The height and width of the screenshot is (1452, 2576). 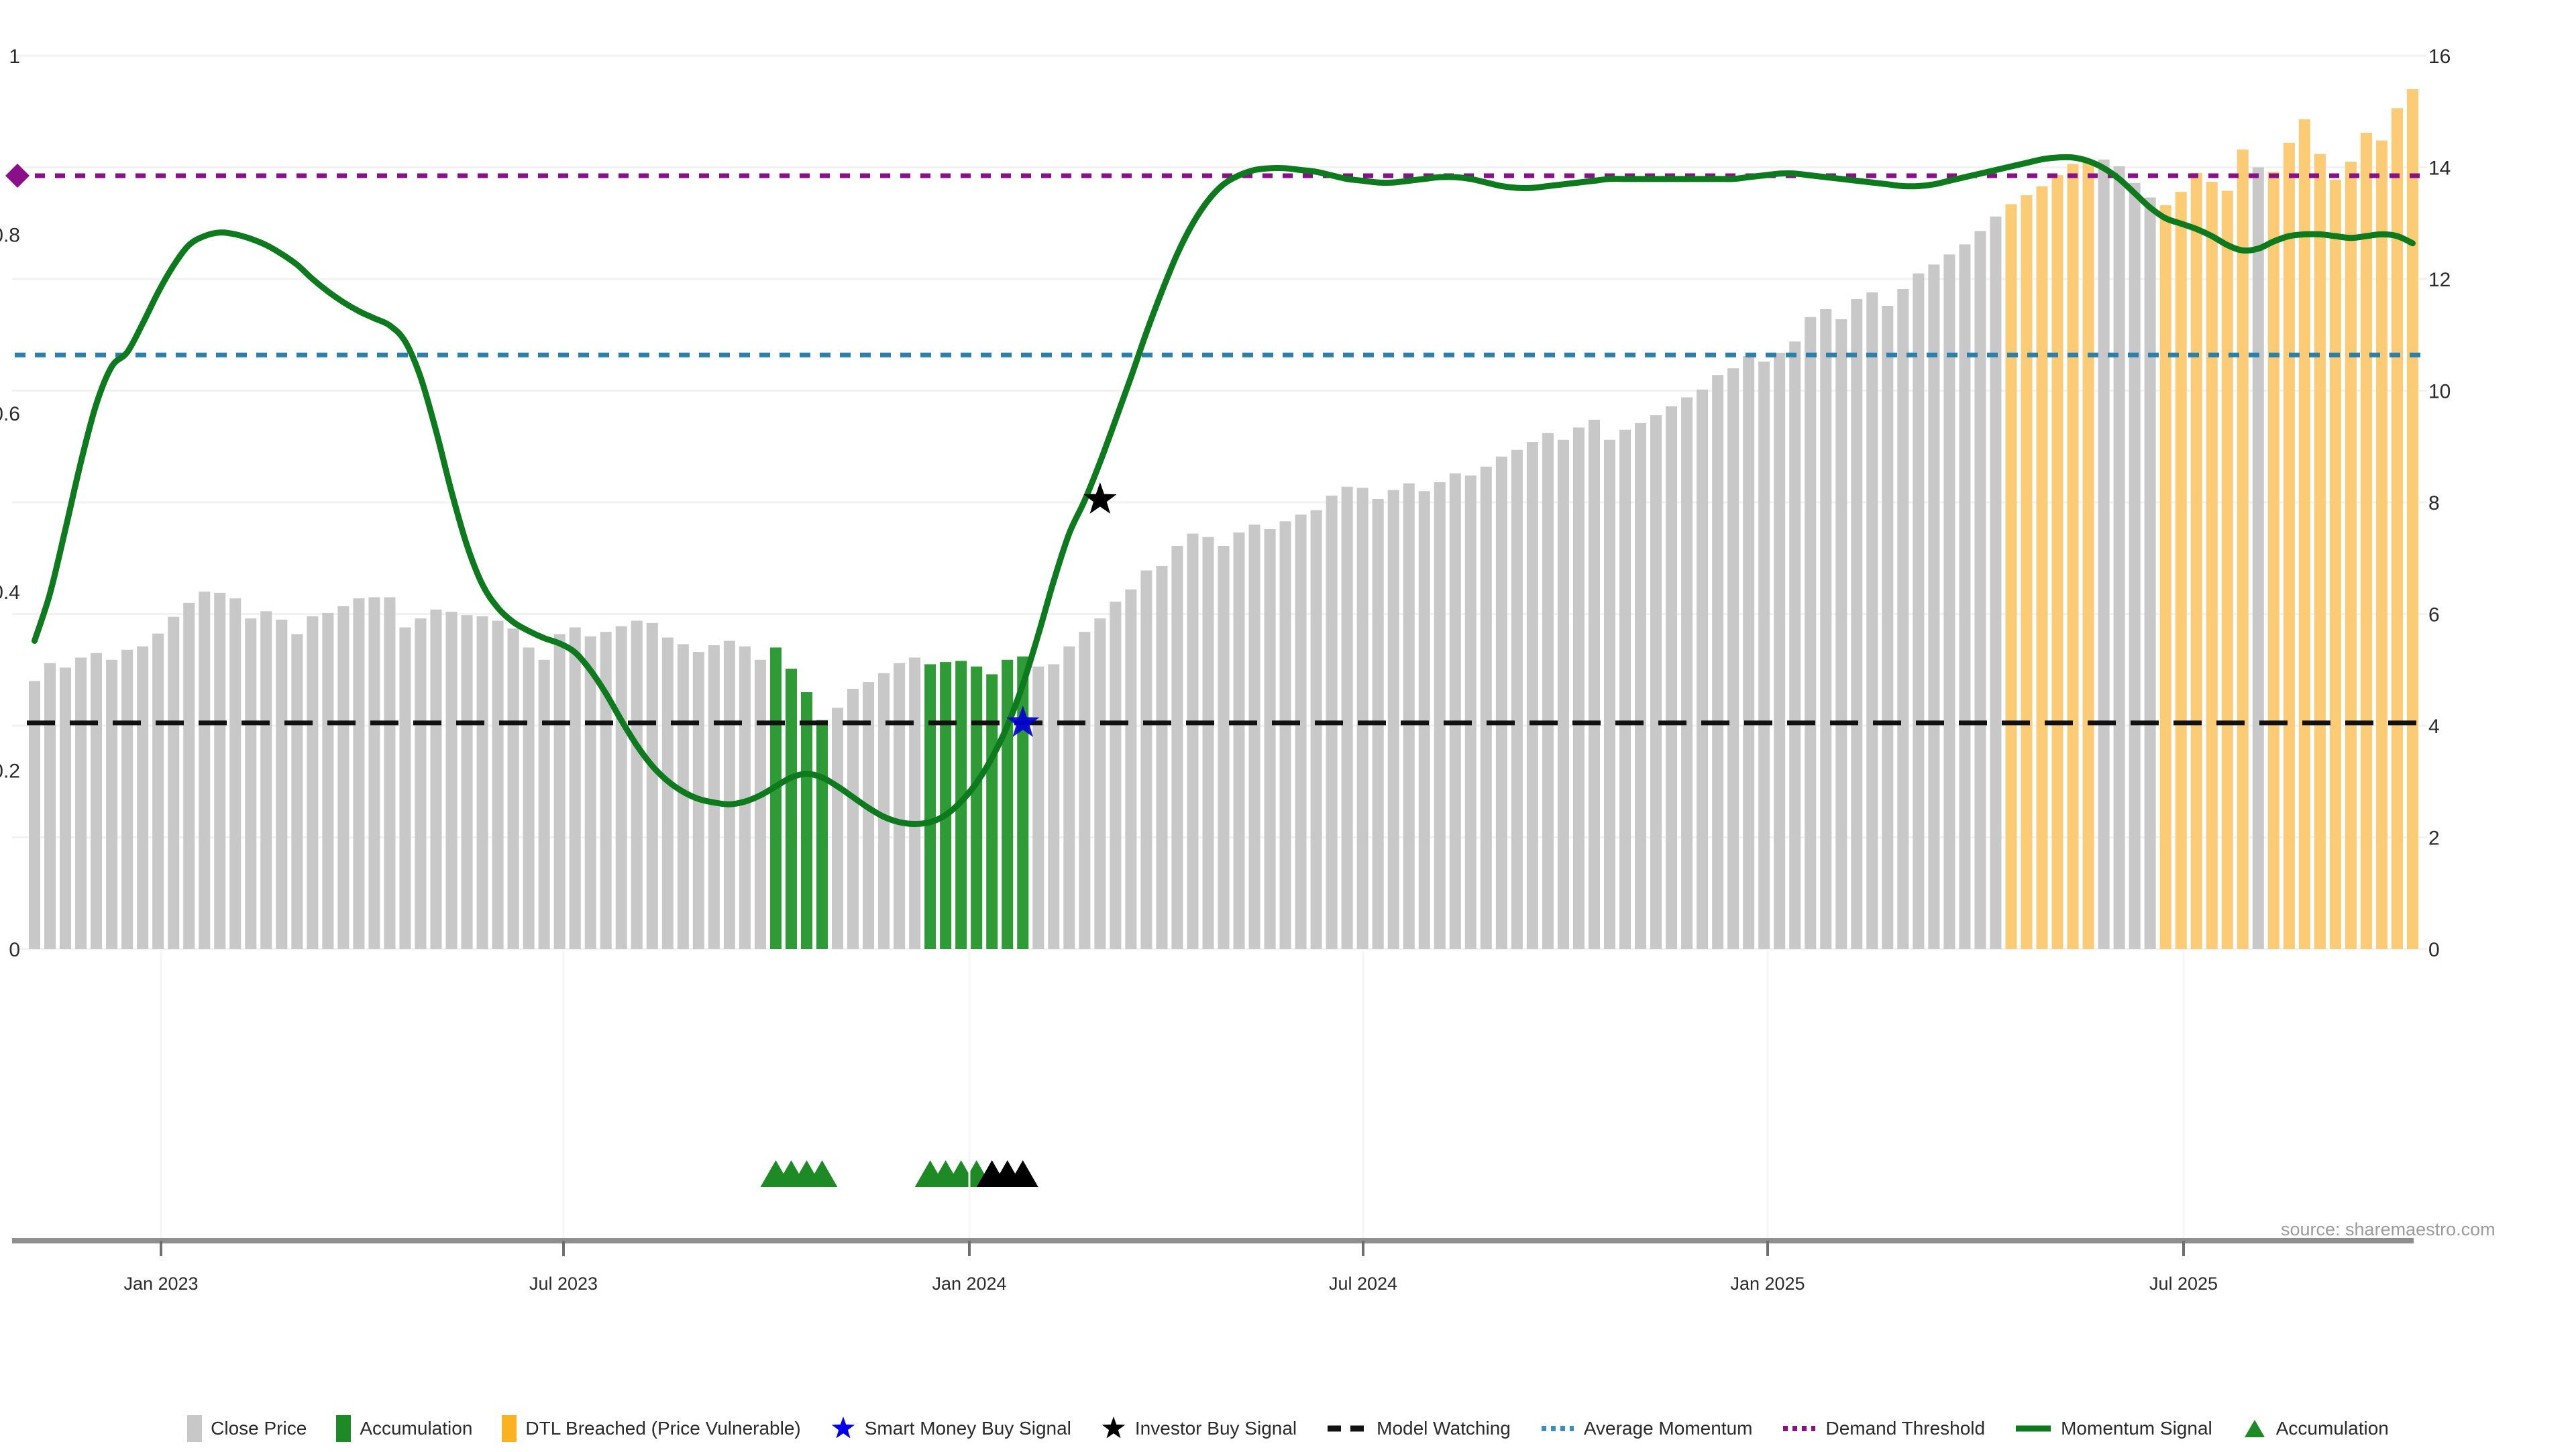 I want to click on legend-item: Investor Buy Signal, so click(x=1199, y=1428).